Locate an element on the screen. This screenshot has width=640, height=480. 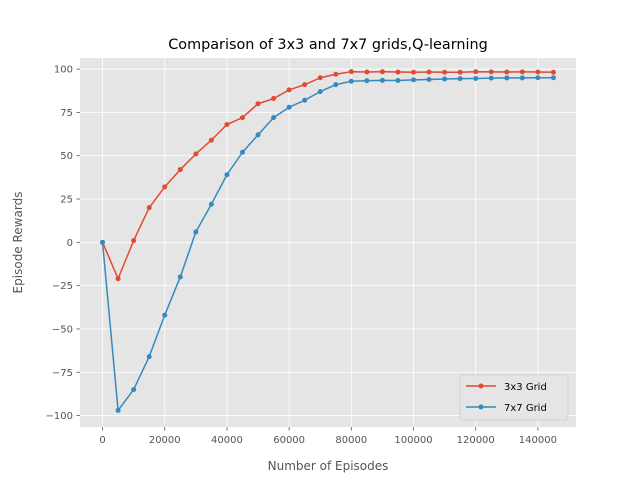
y-tick-label: 50 is located at coordinates (66, 156).